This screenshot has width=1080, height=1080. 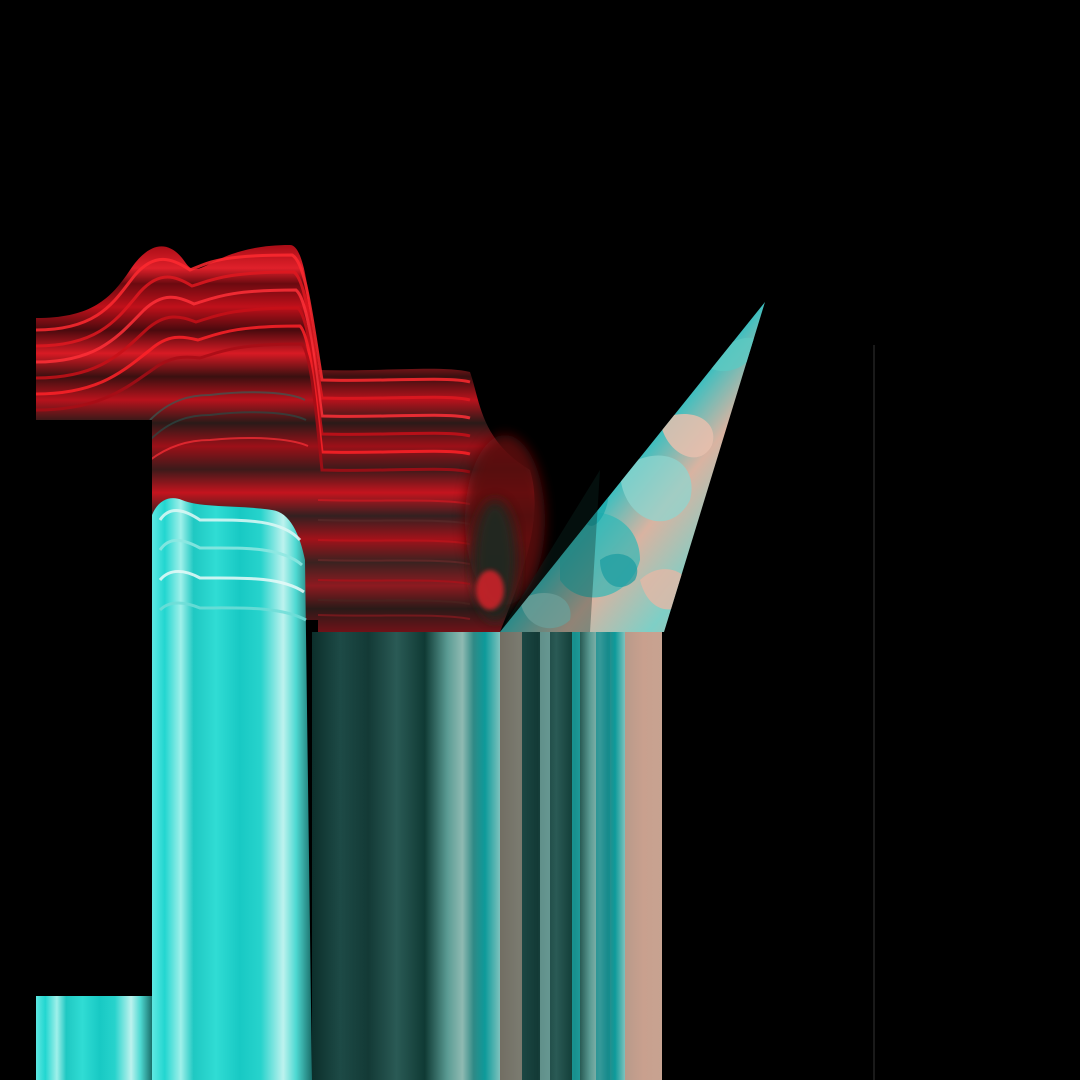 What do you see at coordinates (874, 712) in the screenshot?
I see `thin-vertical-line` at bounding box center [874, 712].